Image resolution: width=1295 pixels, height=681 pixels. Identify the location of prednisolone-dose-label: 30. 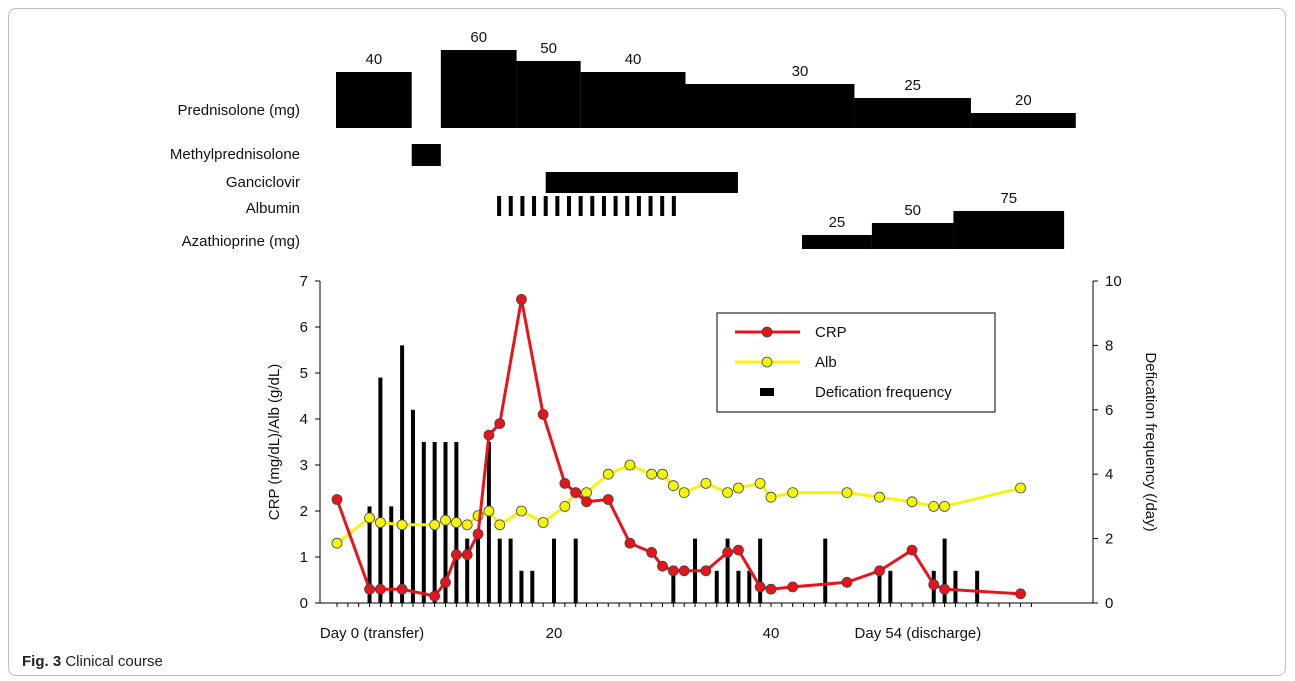
(800, 71).